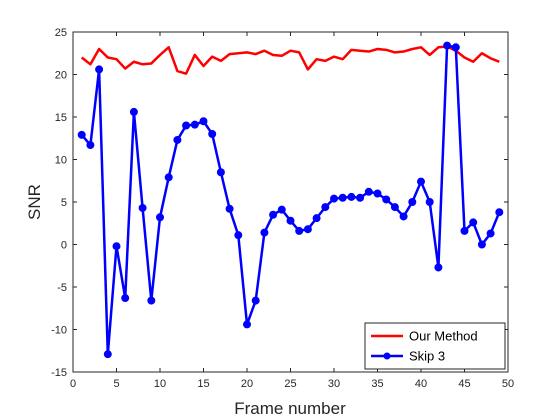  What do you see at coordinates (508, 384) in the screenshot?
I see `x-tick-label: 50` at bounding box center [508, 384].